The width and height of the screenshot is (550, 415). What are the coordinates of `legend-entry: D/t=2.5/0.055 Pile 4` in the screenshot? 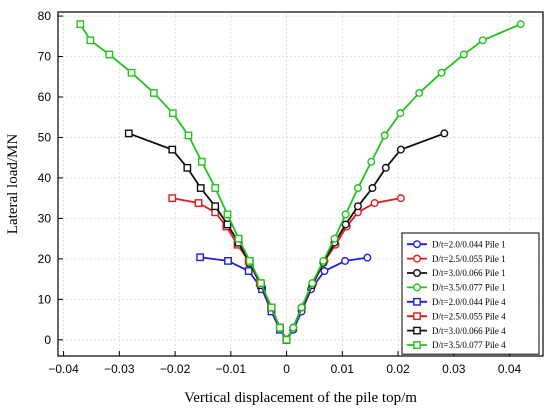 It's located at (456, 316).